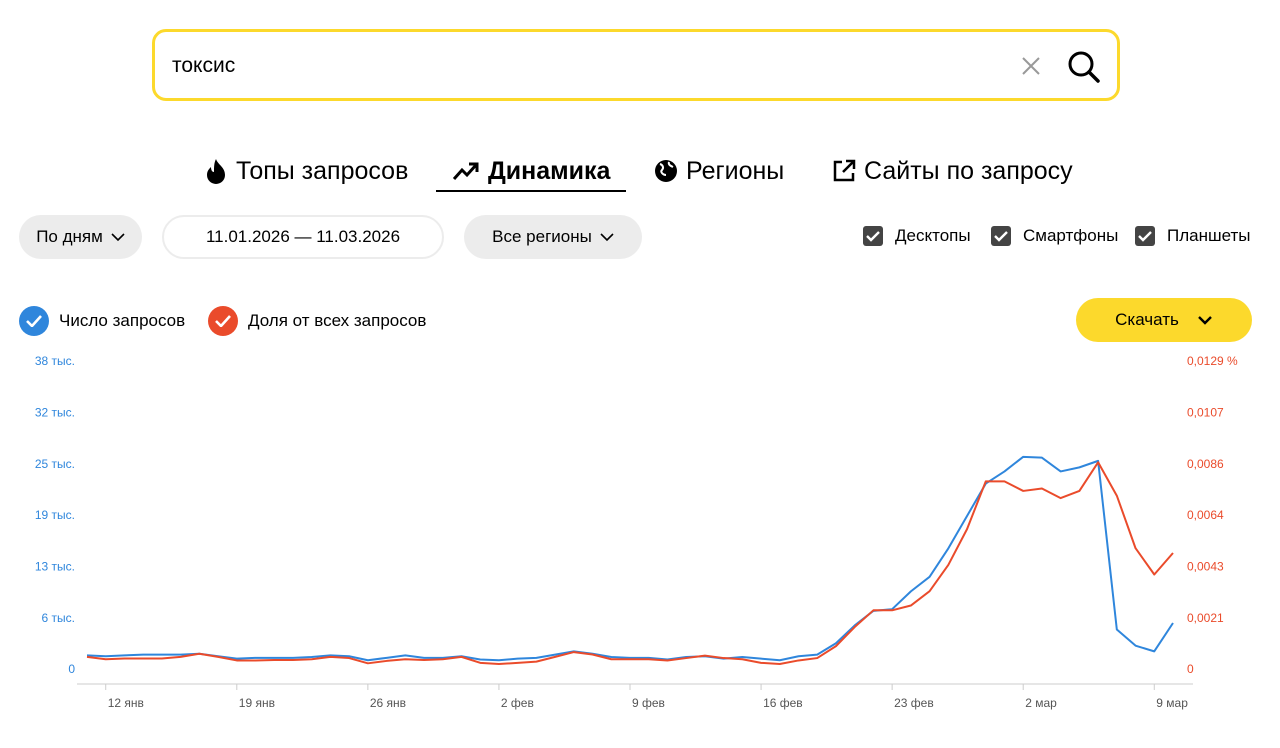  Describe the element at coordinates (55, 413) in the screenshot. I see `y-tick-label: 32 тыс.` at that location.